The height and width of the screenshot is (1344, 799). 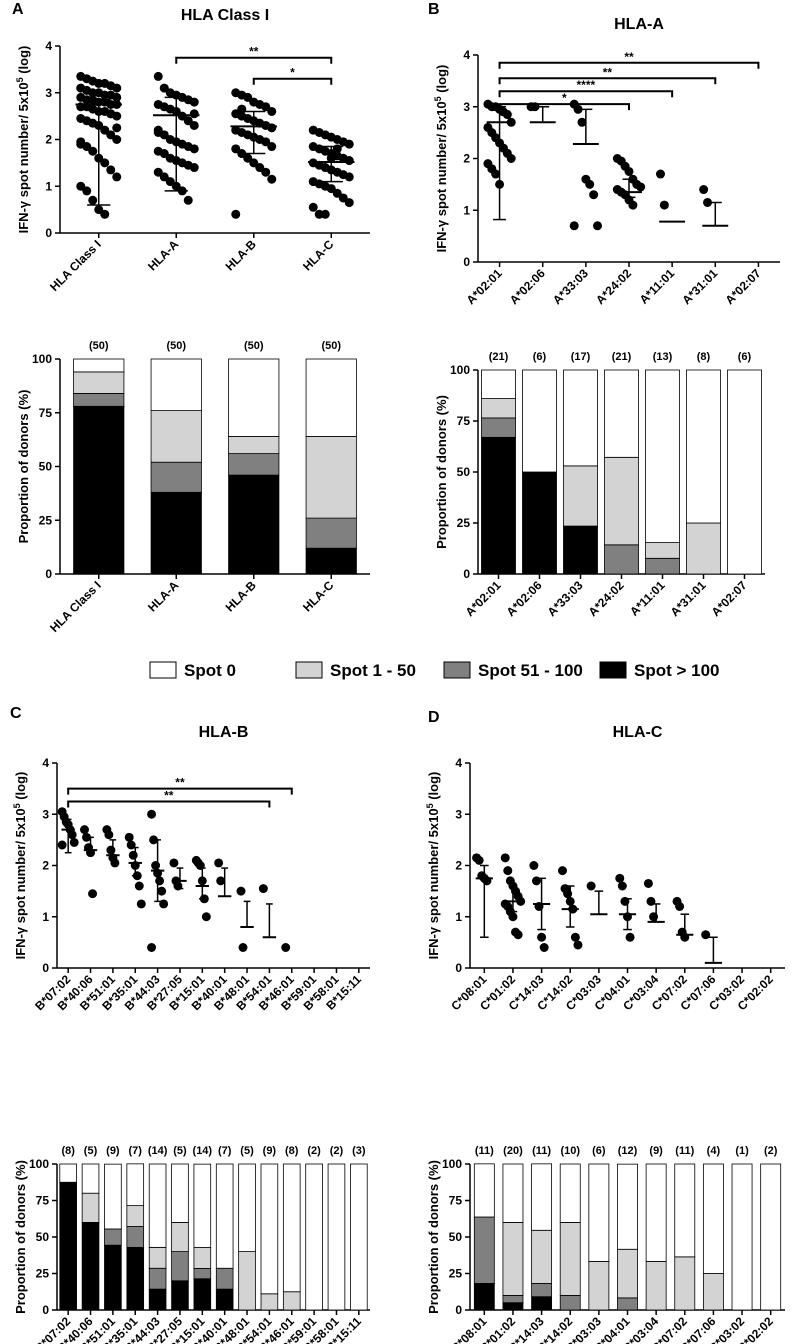 What do you see at coordinates (458, 814) in the screenshot?
I see `y-tick-label: 3` at bounding box center [458, 814].